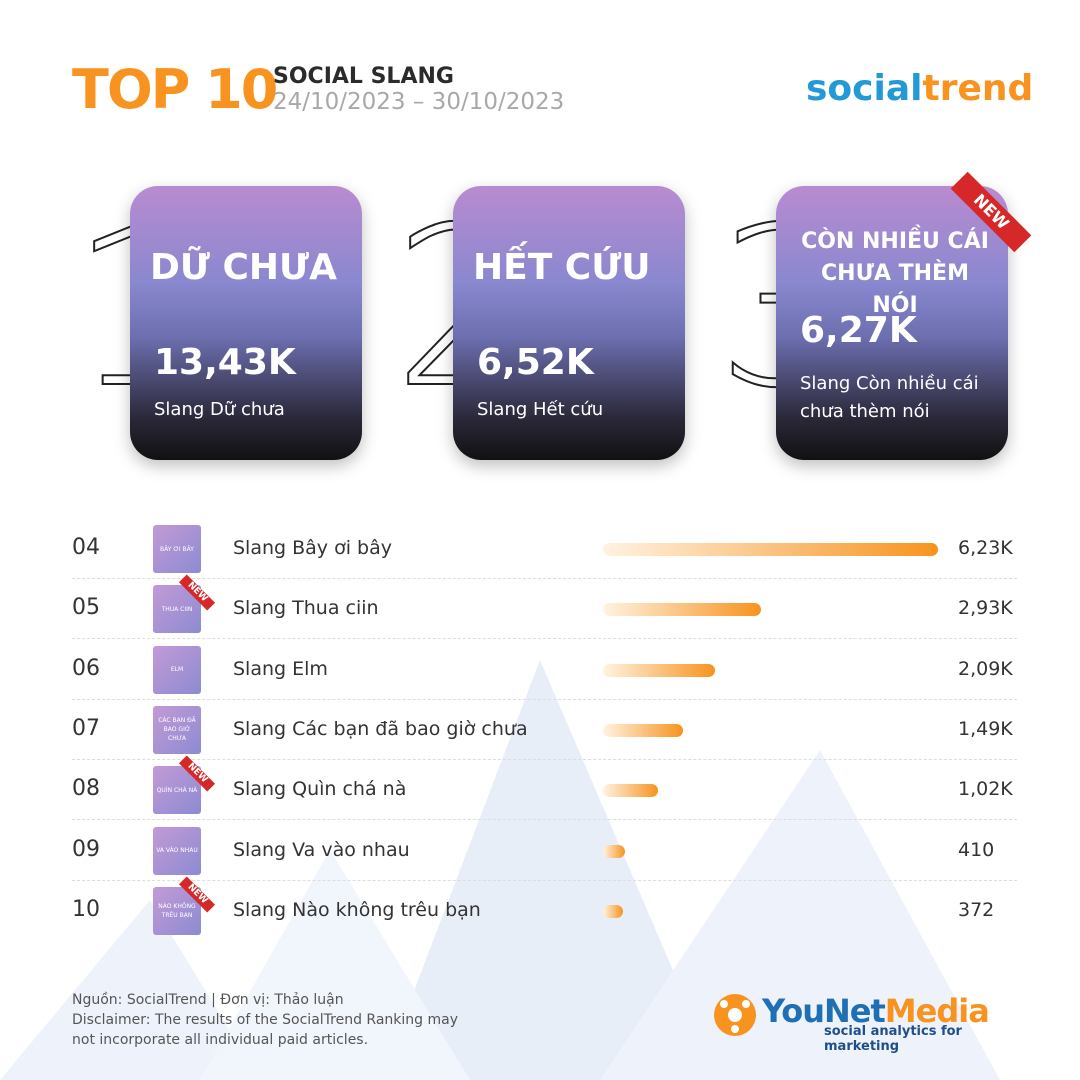 The width and height of the screenshot is (1080, 1080). Describe the element at coordinates (976, 849) in the screenshot. I see `row-value: 410` at that location.